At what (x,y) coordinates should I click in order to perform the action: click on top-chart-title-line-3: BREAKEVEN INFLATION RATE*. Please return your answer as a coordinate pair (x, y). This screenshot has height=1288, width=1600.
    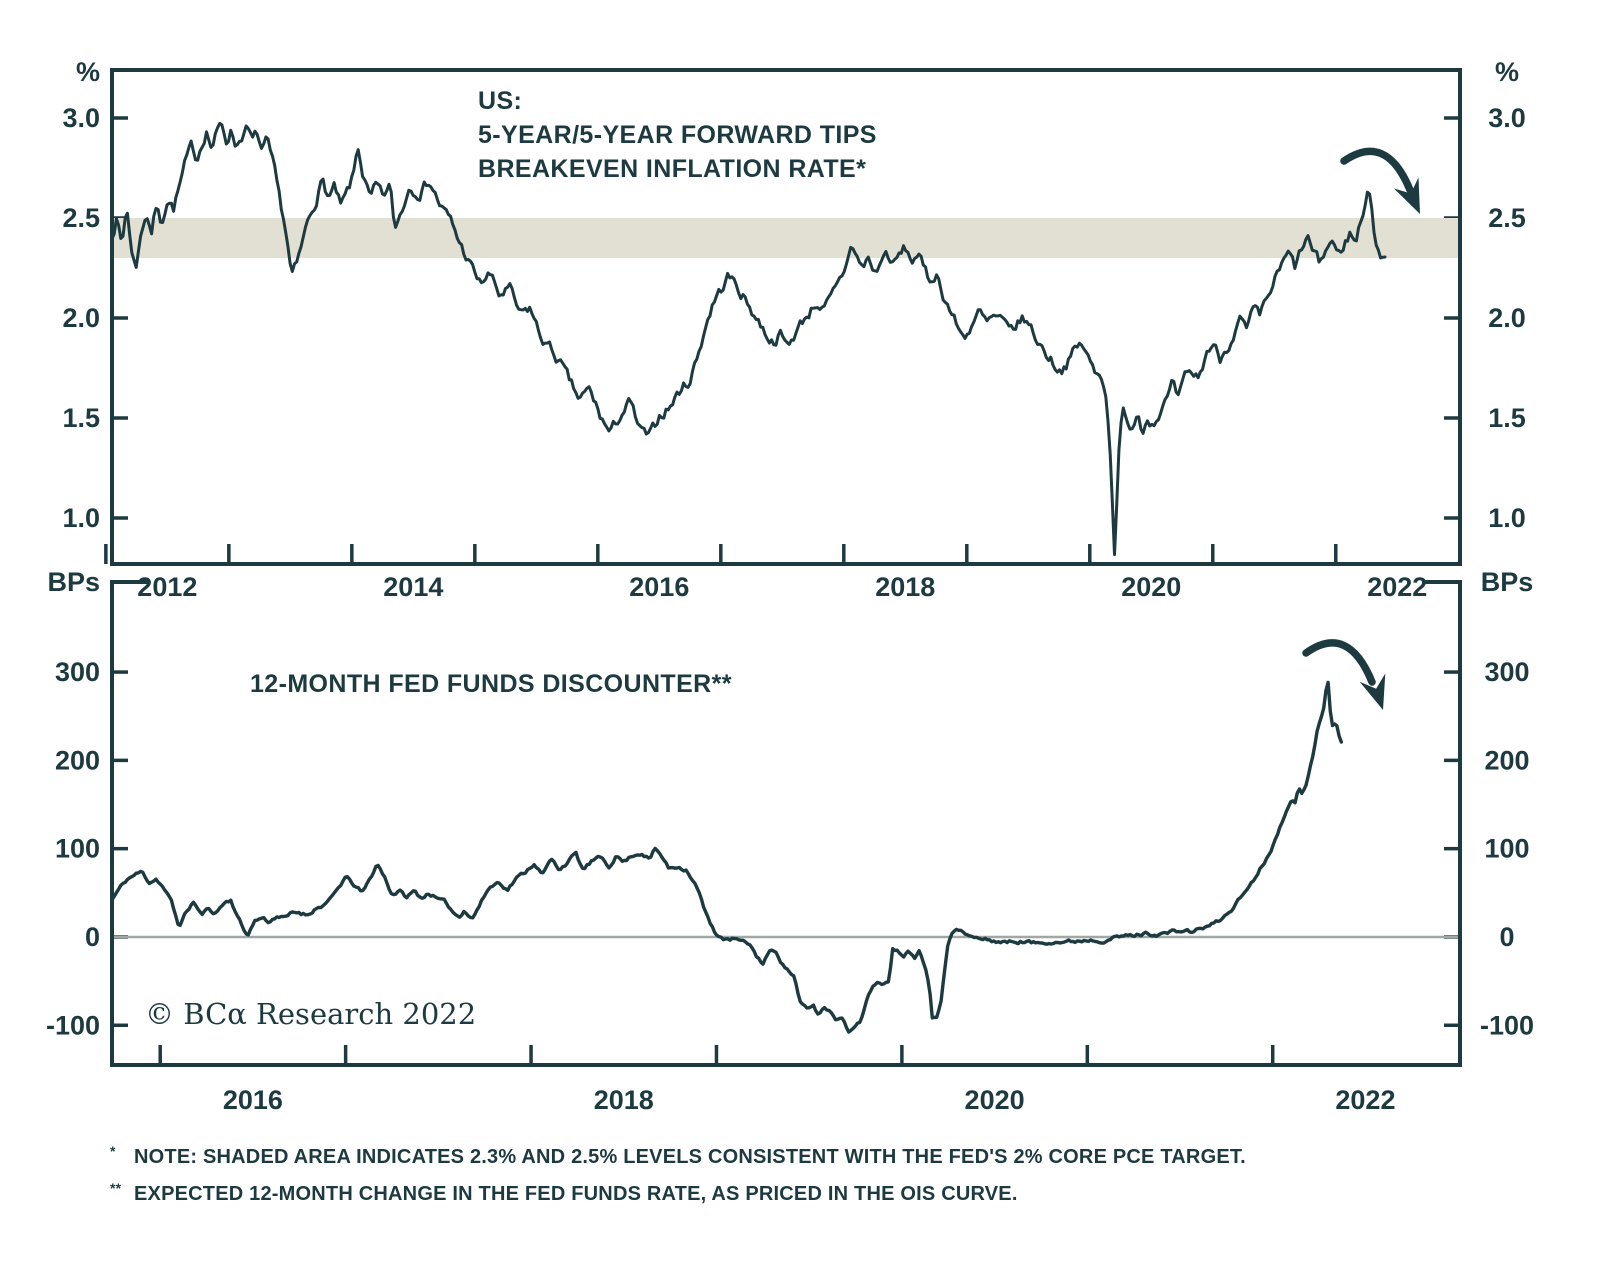
    Looking at the image, I should click on (672, 169).